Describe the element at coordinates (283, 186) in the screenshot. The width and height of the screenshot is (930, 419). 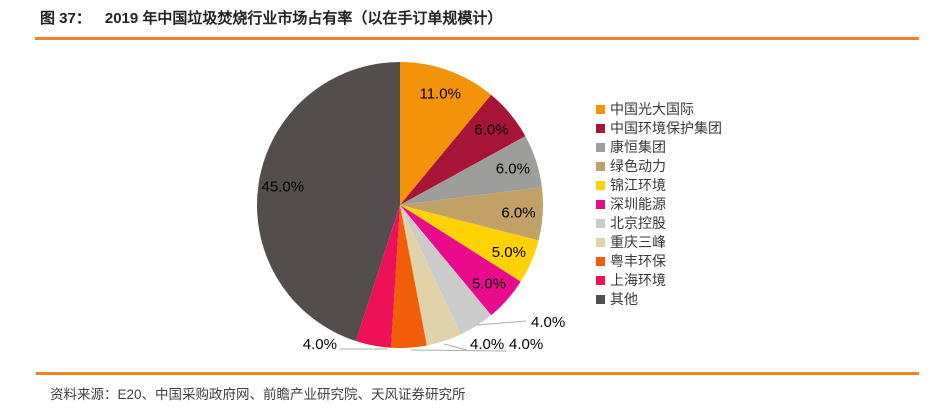
I see `pie-slice-label: 45.0%` at that location.